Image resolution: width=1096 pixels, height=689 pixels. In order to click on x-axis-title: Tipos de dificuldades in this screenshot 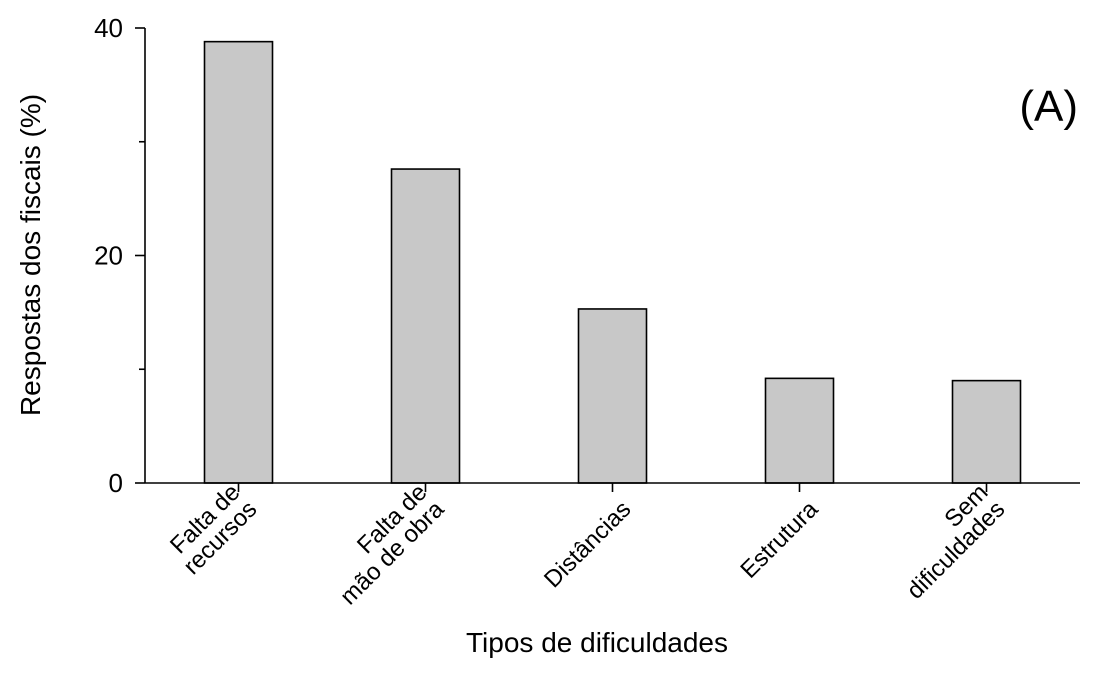, I will do `click(597, 642)`.